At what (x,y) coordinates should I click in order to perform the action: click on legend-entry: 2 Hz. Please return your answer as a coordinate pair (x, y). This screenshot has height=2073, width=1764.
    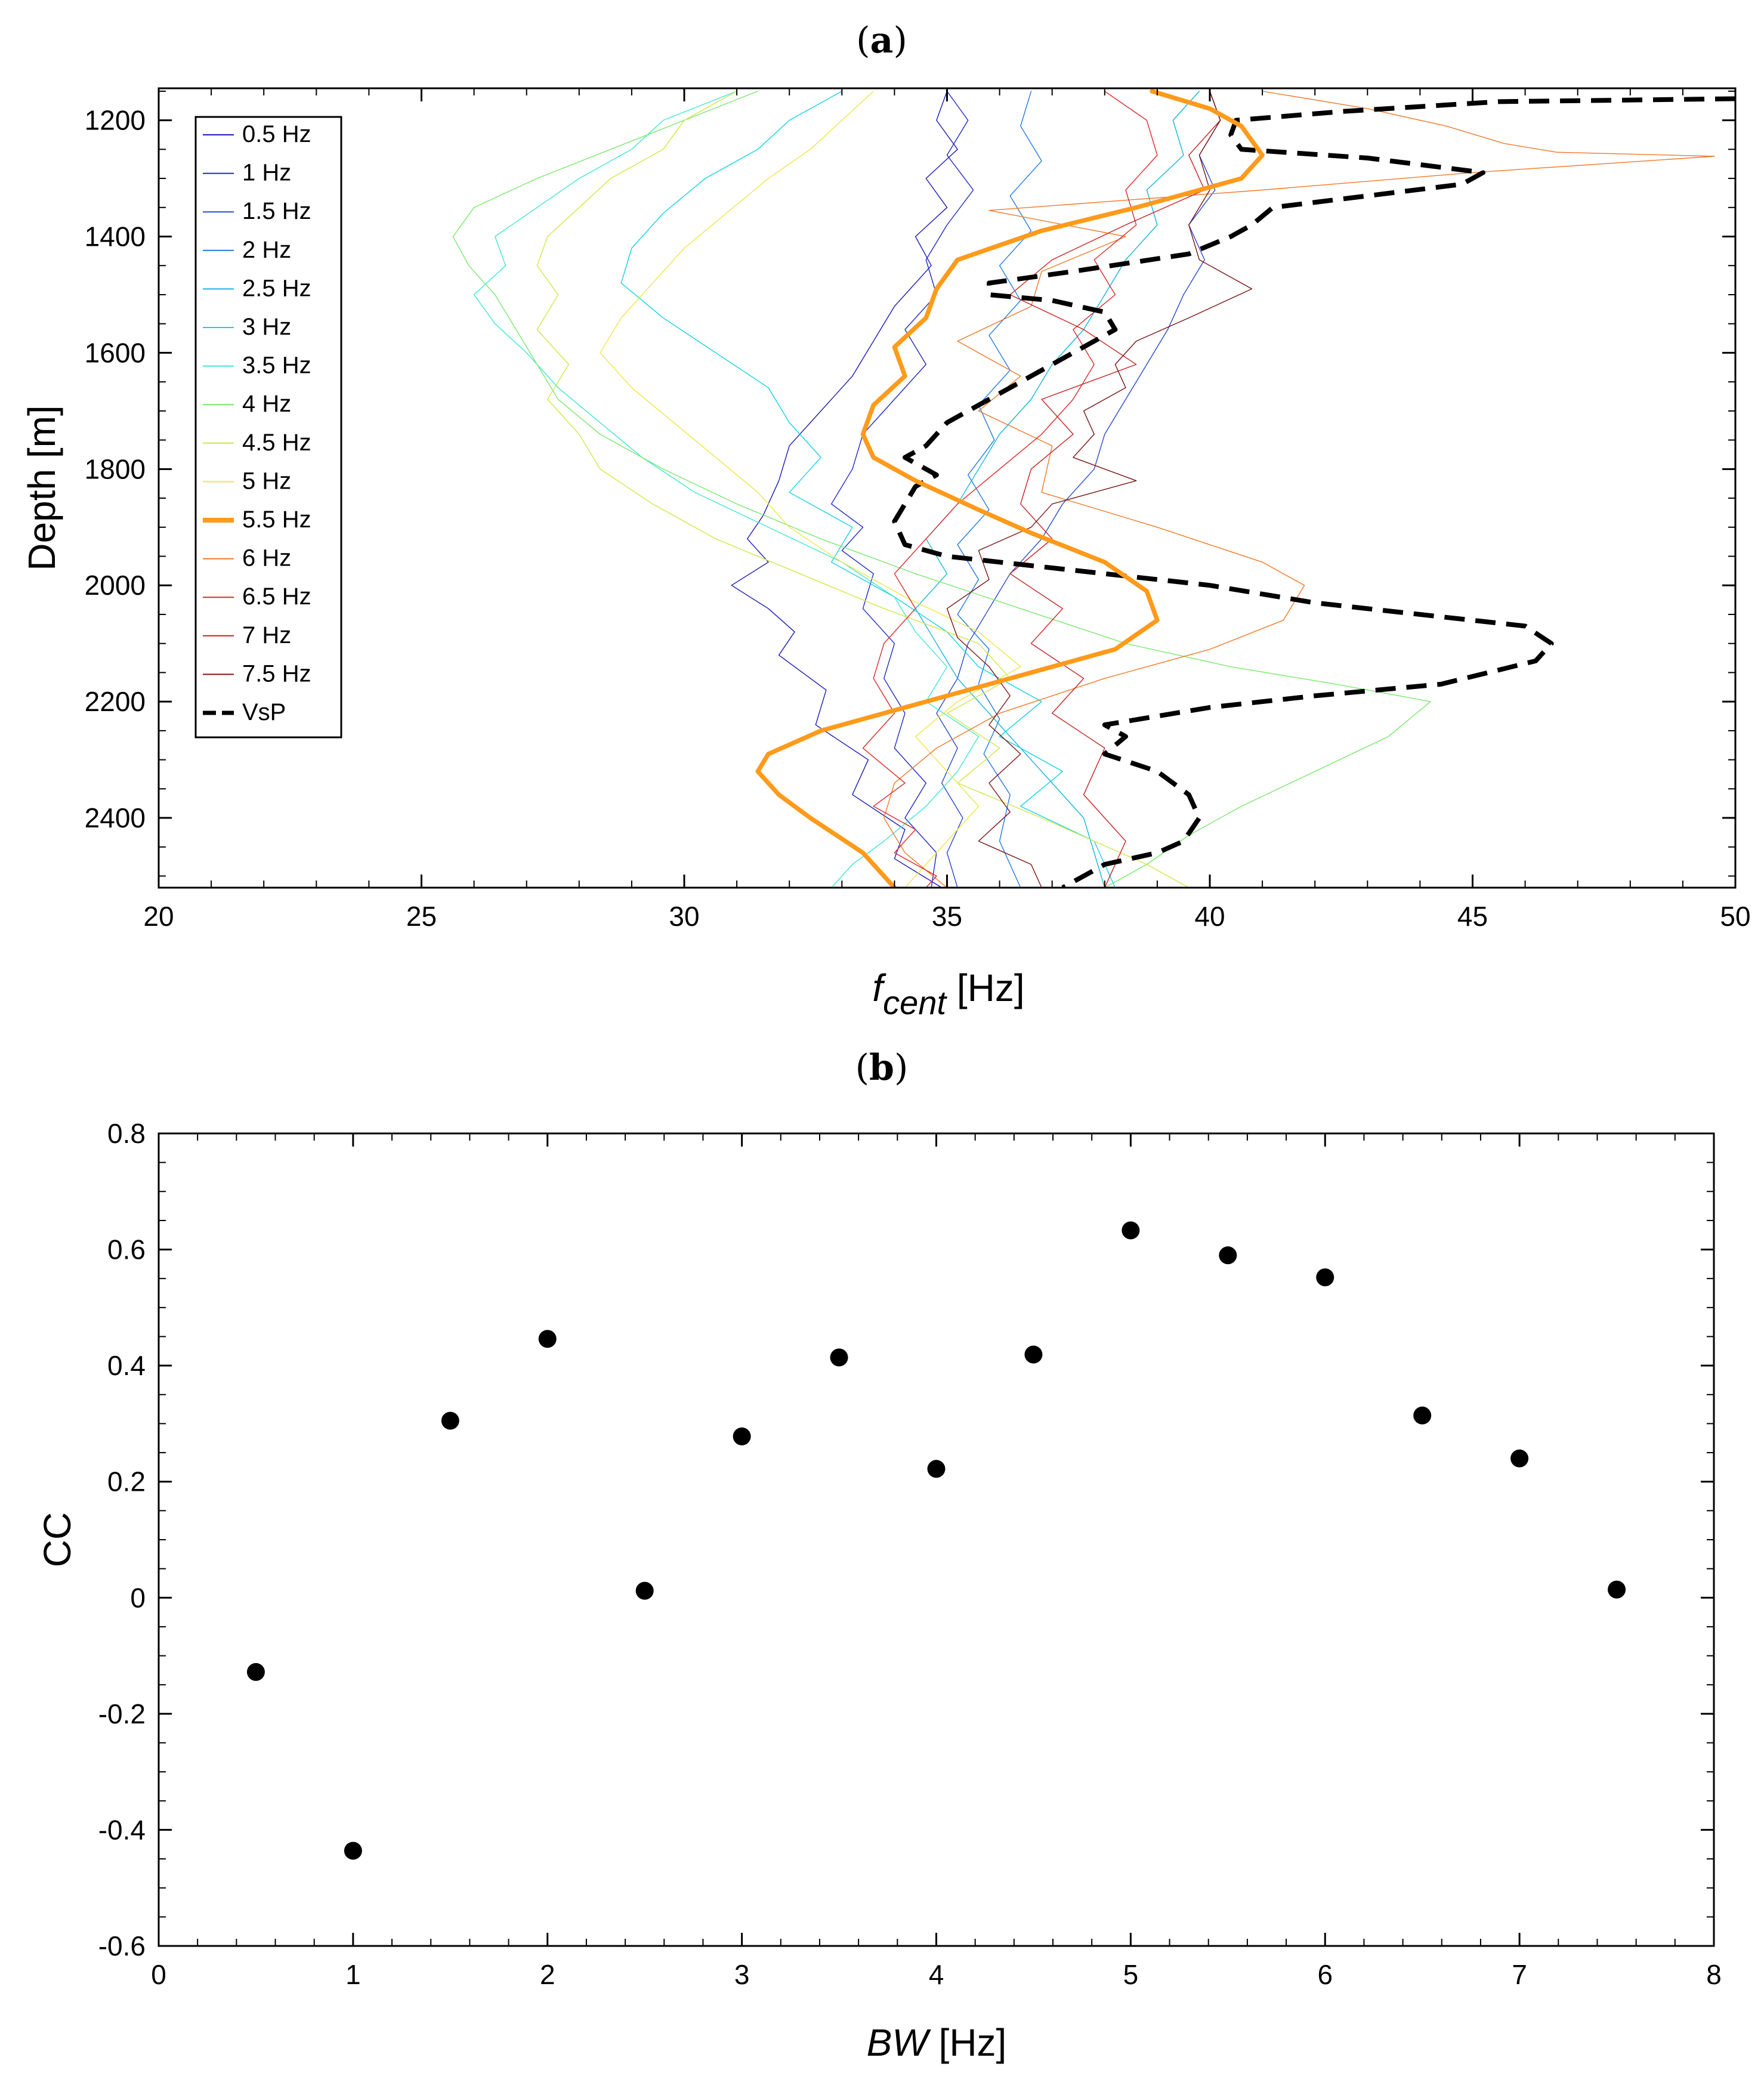
    Looking at the image, I should click on (267, 250).